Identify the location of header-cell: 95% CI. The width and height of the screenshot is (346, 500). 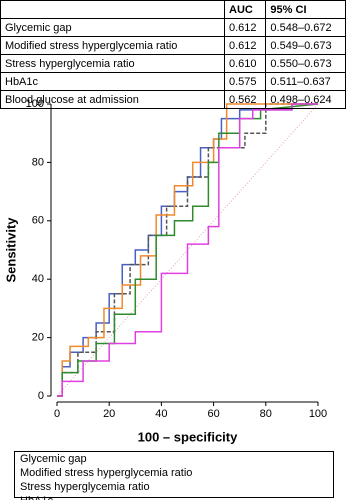
(305, 9).